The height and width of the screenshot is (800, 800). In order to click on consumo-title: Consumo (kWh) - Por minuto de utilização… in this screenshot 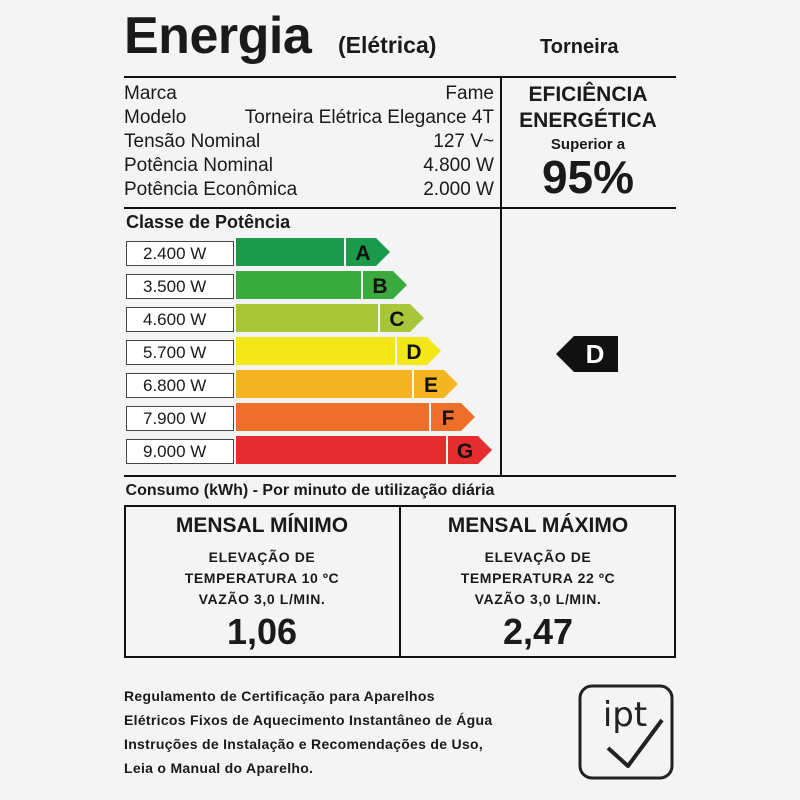, I will do `click(310, 490)`.